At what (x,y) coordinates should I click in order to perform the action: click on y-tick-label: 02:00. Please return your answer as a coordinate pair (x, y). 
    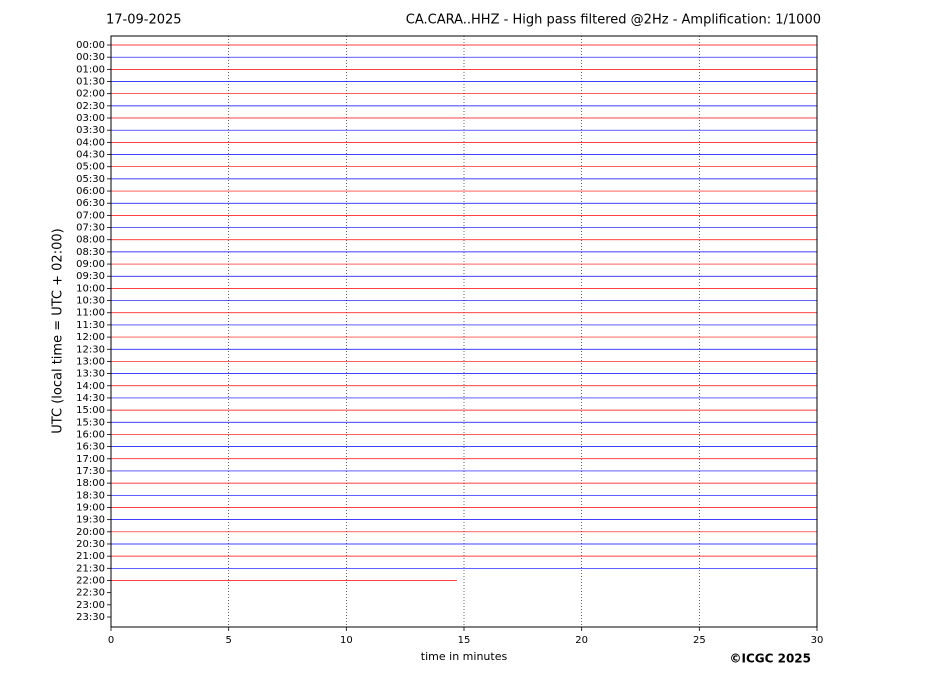
    Looking at the image, I should click on (90, 94).